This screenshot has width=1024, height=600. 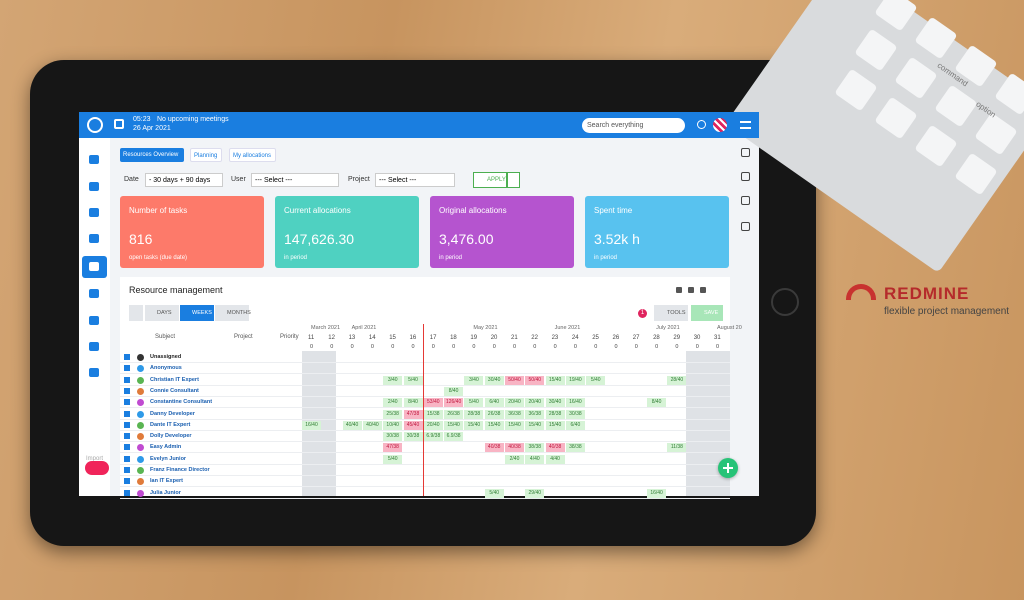 What do you see at coordinates (453, 338) in the screenshot?
I see `week-label: 18` at bounding box center [453, 338].